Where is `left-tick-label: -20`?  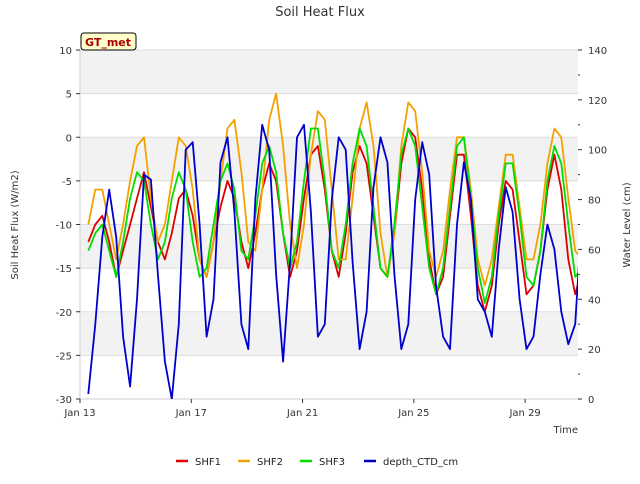 left-tick-label: -20 is located at coordinates (64, 313).